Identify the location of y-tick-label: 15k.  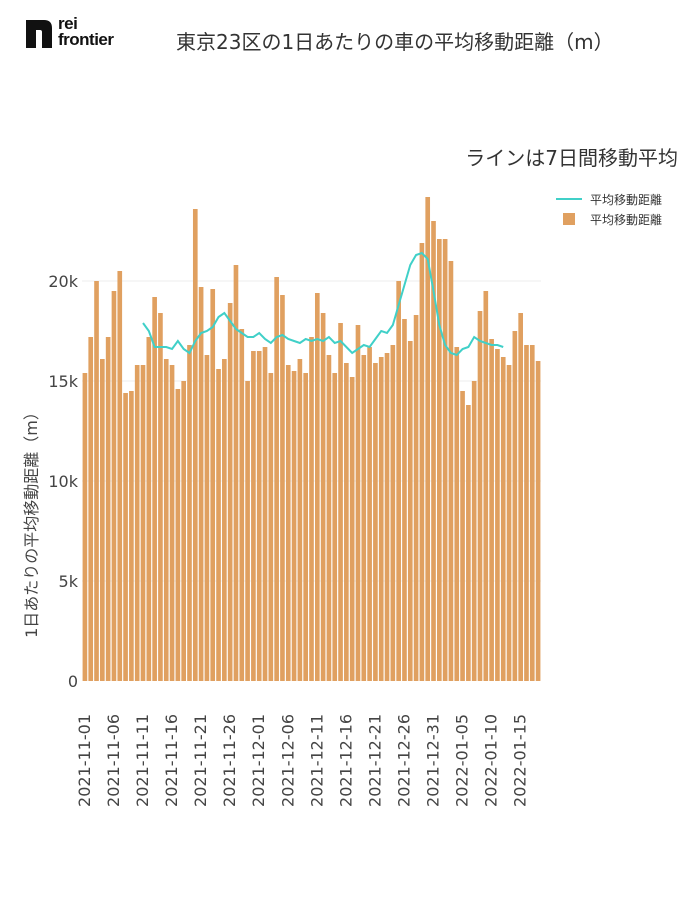
(63, 381).